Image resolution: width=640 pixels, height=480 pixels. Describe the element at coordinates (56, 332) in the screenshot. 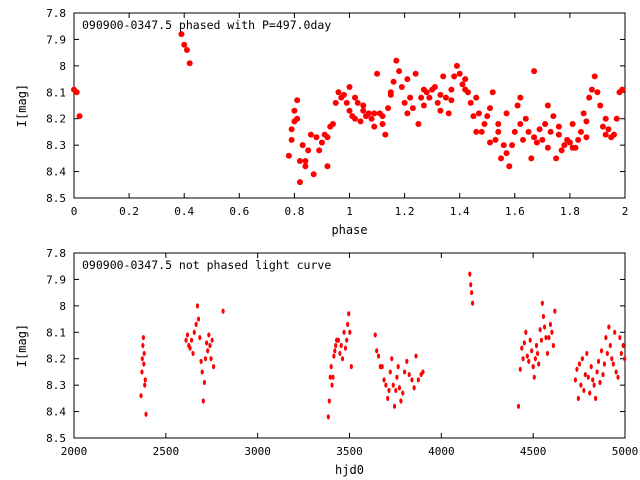

I see `y-tick-label: 8.1` at that location.